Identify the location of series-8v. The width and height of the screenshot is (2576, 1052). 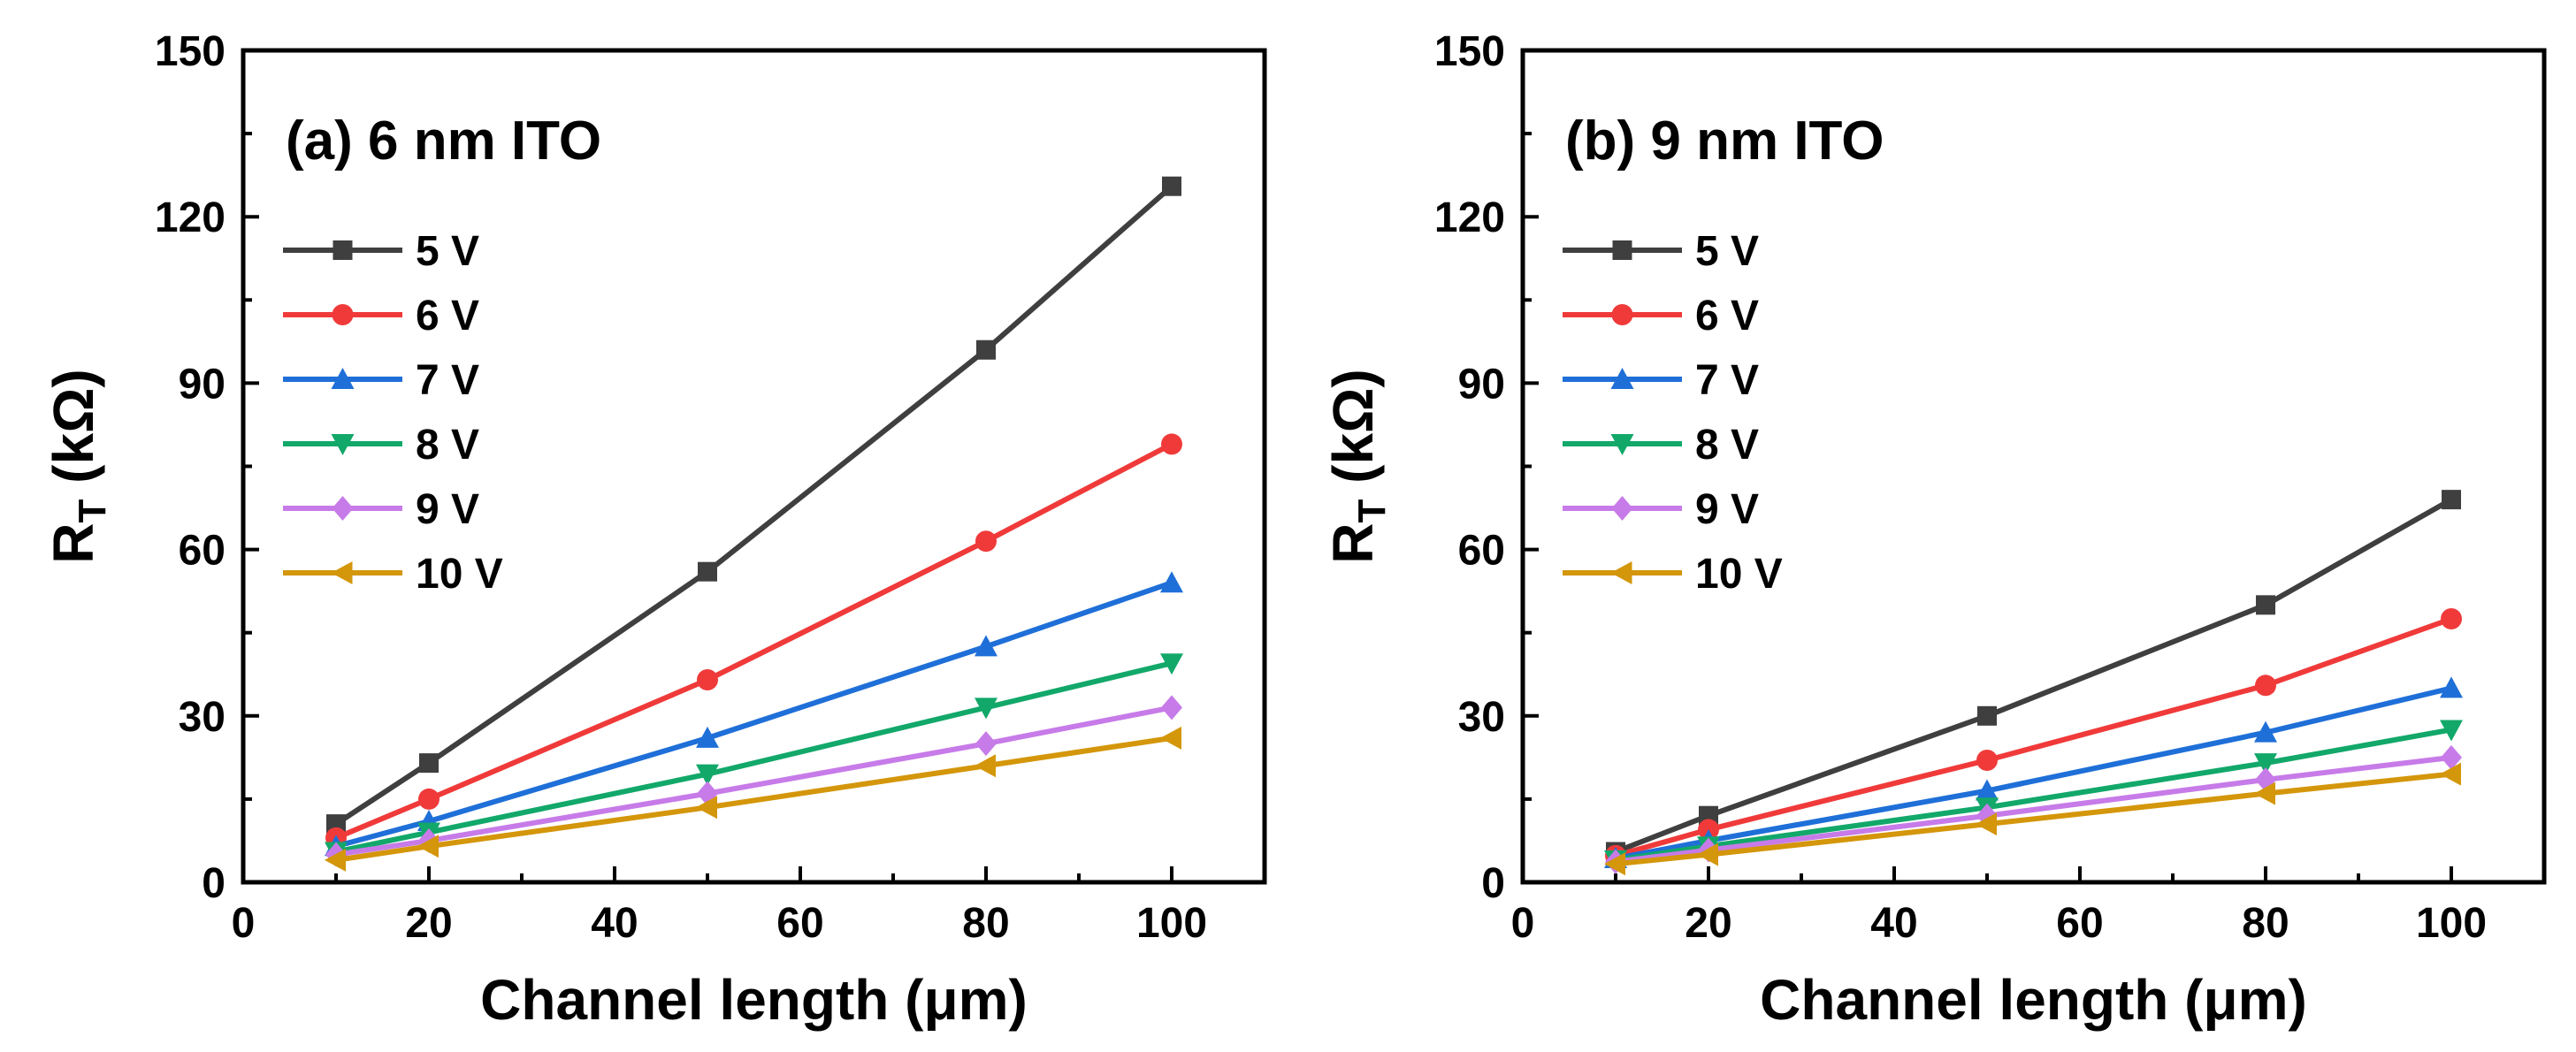
(754, 758).